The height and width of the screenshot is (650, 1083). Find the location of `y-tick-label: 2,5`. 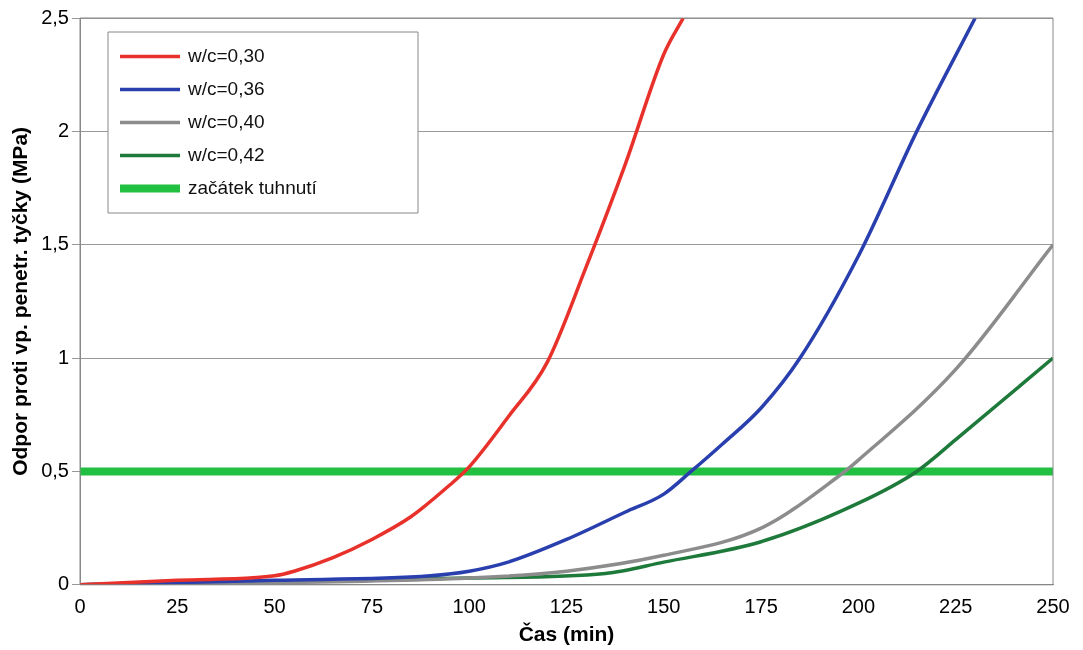

y-tick-label: 2,5 is located at coordinates (55, 16).